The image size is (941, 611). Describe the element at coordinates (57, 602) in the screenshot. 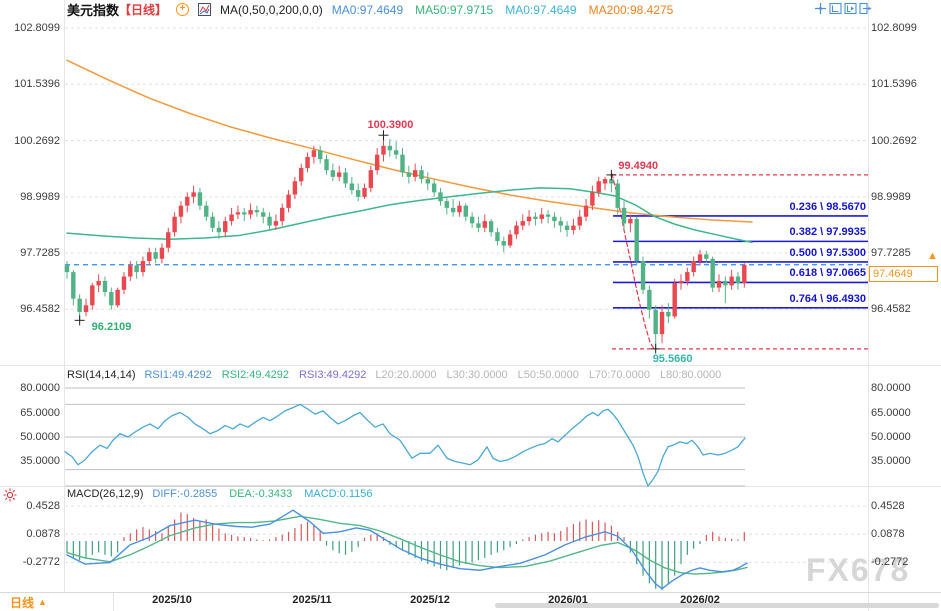

I see `period-selector: 日线 ▲` at that location.